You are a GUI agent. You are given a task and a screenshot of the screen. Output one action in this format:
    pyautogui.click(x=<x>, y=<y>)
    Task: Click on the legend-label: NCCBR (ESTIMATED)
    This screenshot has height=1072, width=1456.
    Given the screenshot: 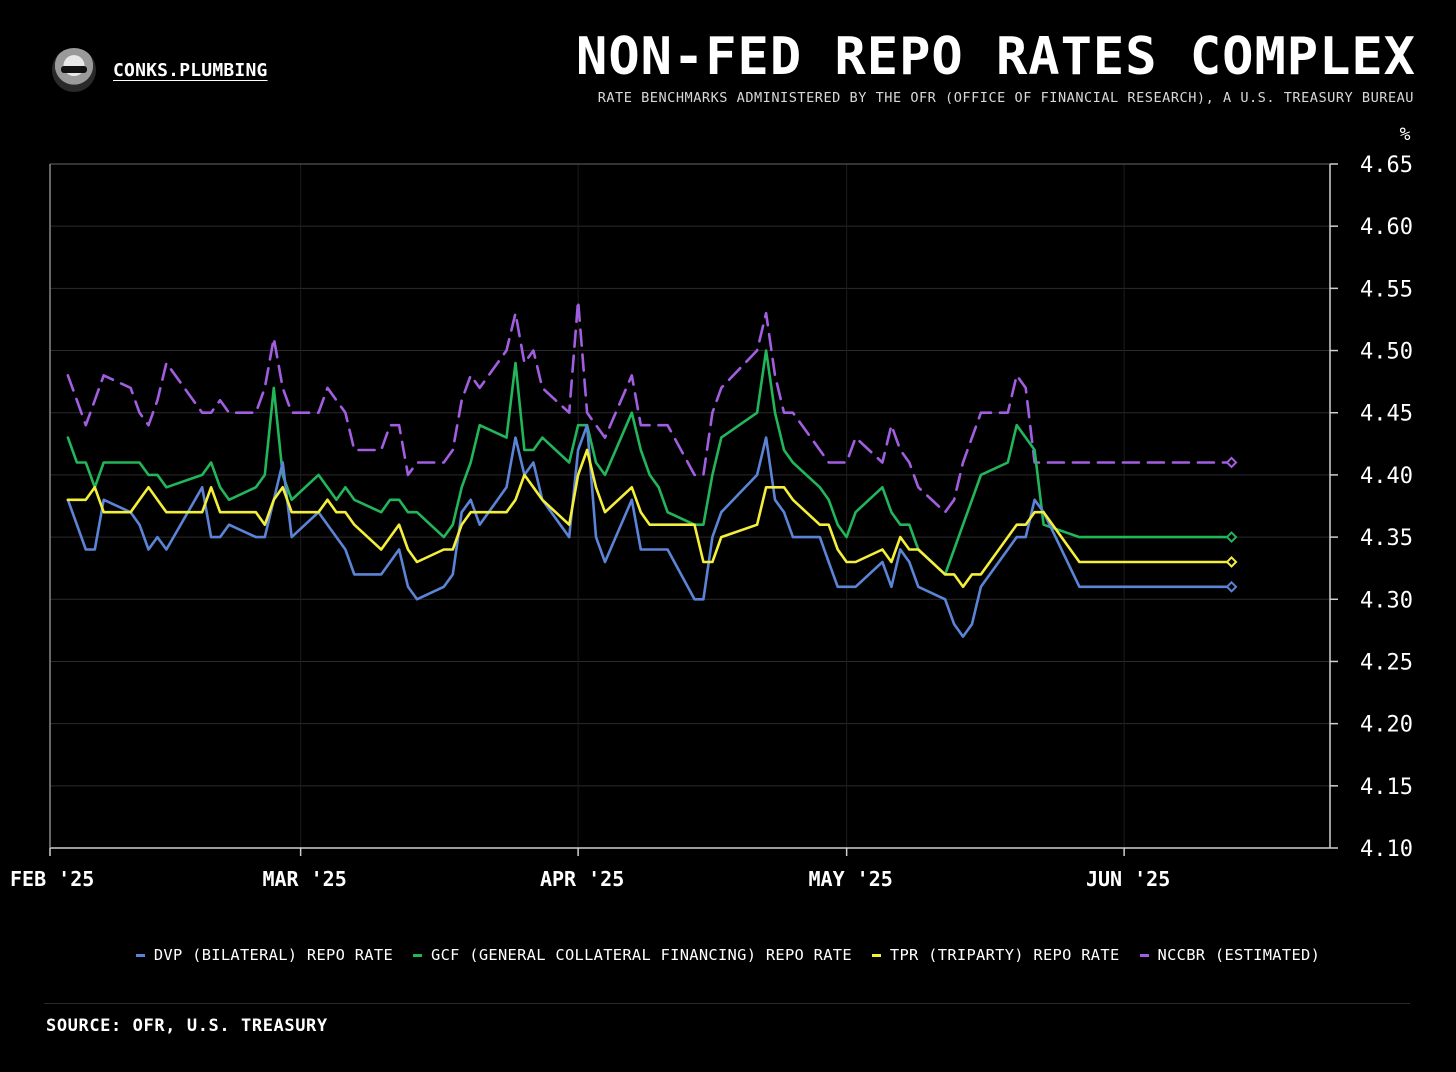 What is the action you would take?
    pyautogui.click(x=1239, y=955)
    